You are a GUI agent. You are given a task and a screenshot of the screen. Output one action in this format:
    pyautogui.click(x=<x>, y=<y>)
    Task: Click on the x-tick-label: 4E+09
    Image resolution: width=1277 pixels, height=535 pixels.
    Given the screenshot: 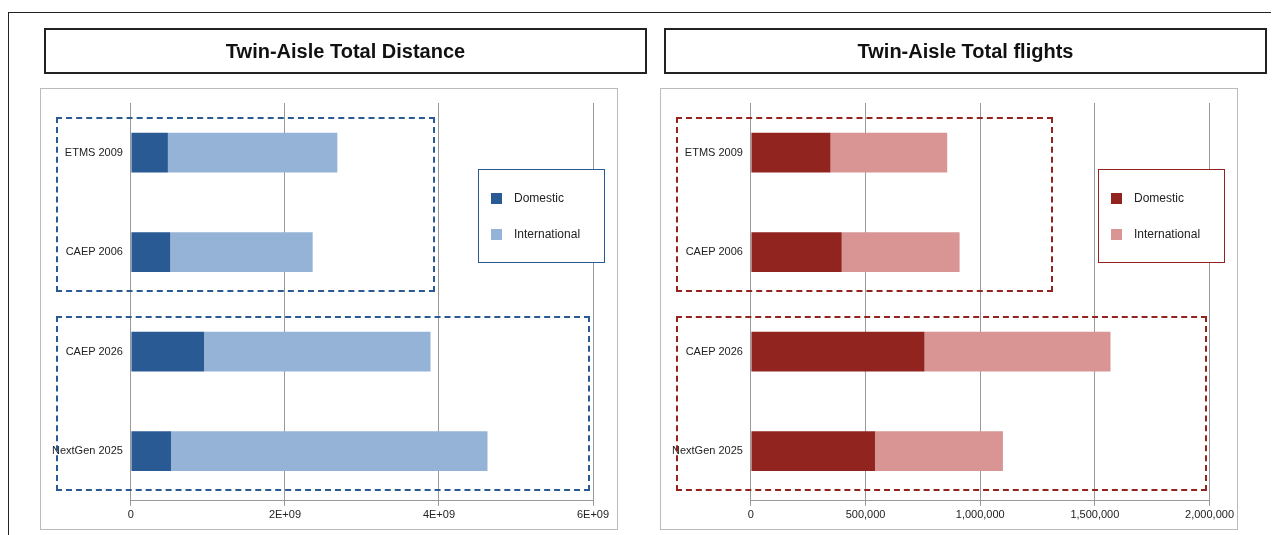 What is the action you would take?
    pyautogui.click(x=439, y=514)
    